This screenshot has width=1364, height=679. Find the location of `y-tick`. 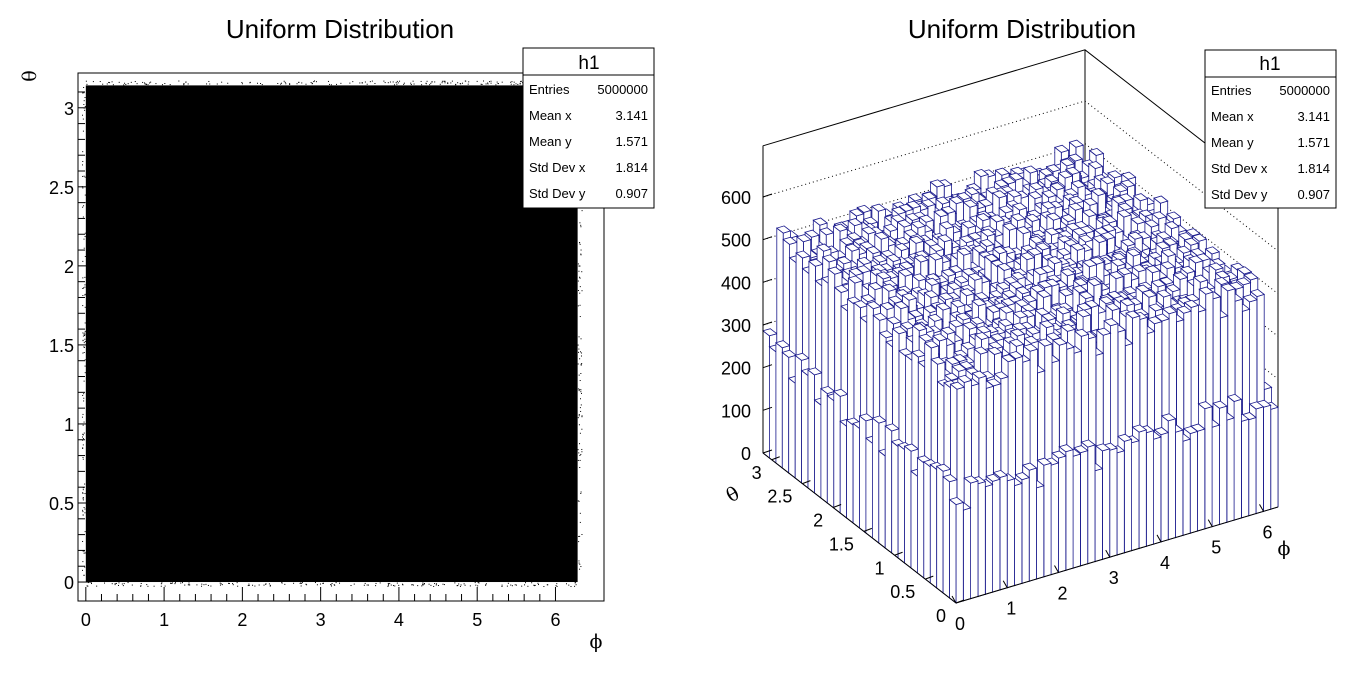

y-tick is located at coordinates (868, 529).